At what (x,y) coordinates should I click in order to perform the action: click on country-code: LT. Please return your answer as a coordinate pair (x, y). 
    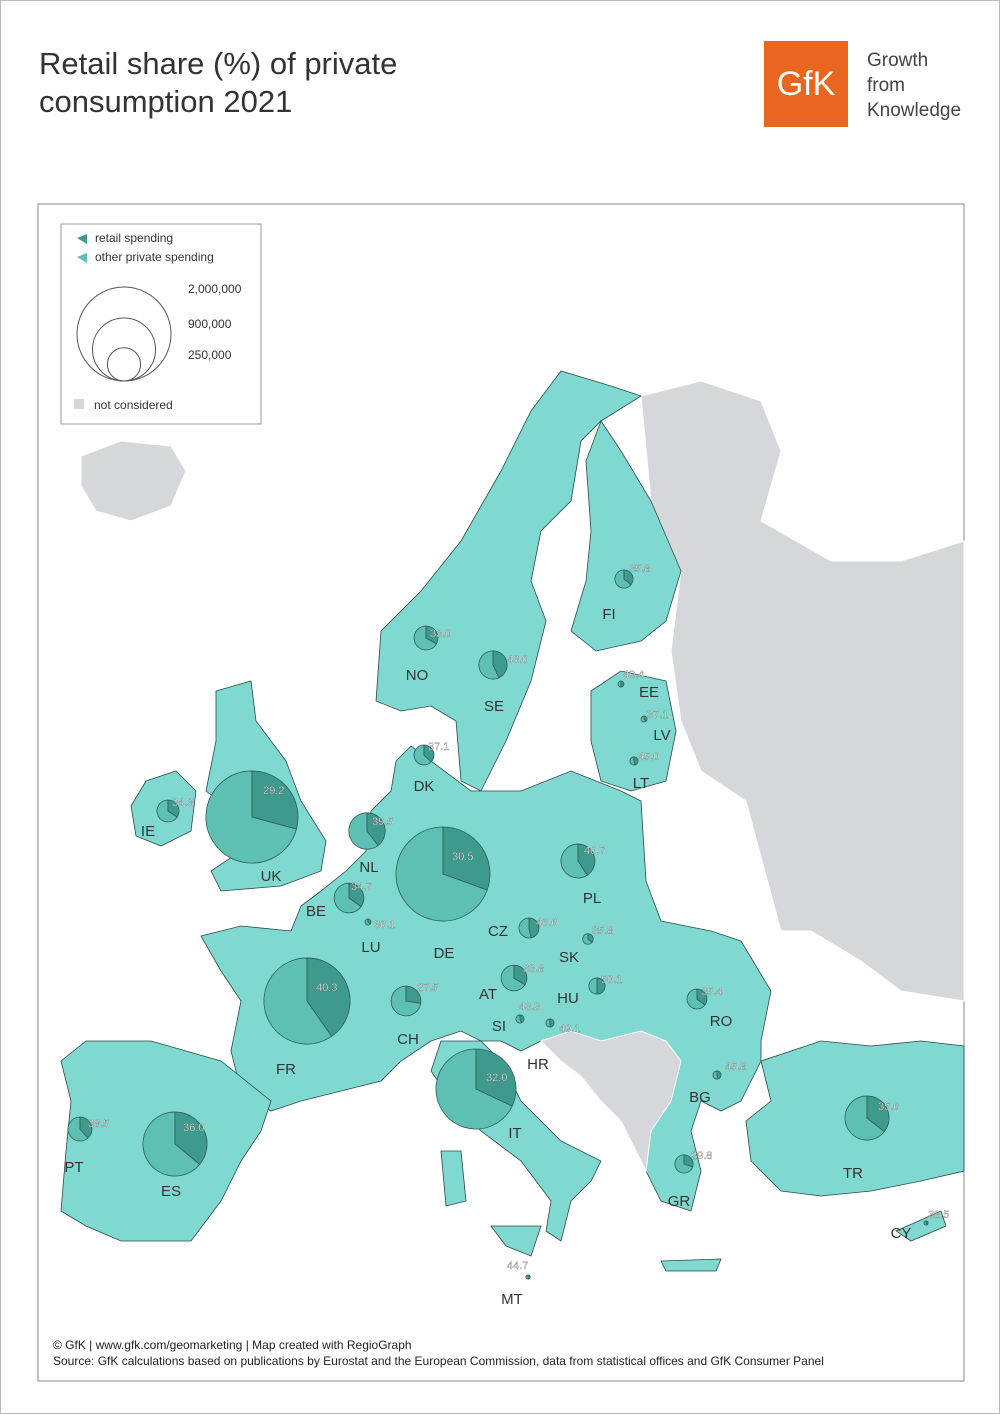
    Looking at the image, I should click on (641, 783).